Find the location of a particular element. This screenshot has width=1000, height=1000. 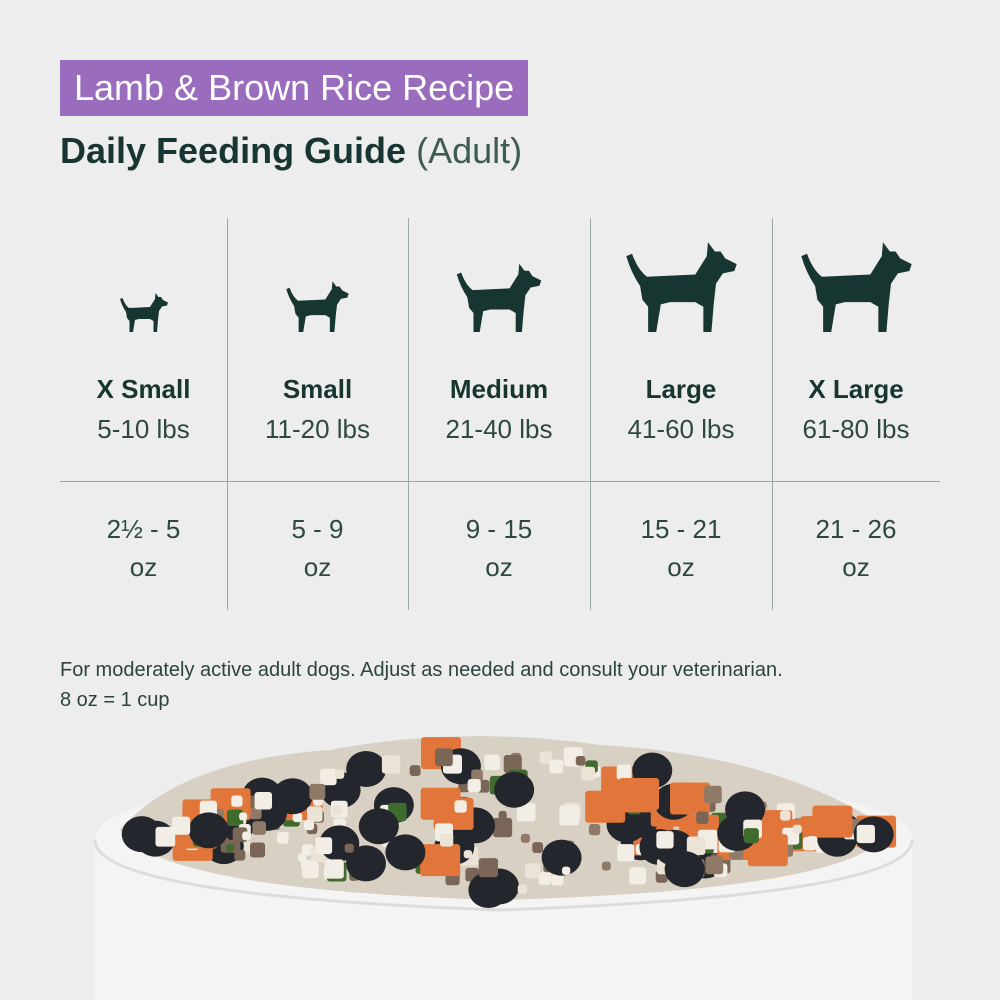

amount-label: 2½ - 5 is located at coordinates (143, 529).